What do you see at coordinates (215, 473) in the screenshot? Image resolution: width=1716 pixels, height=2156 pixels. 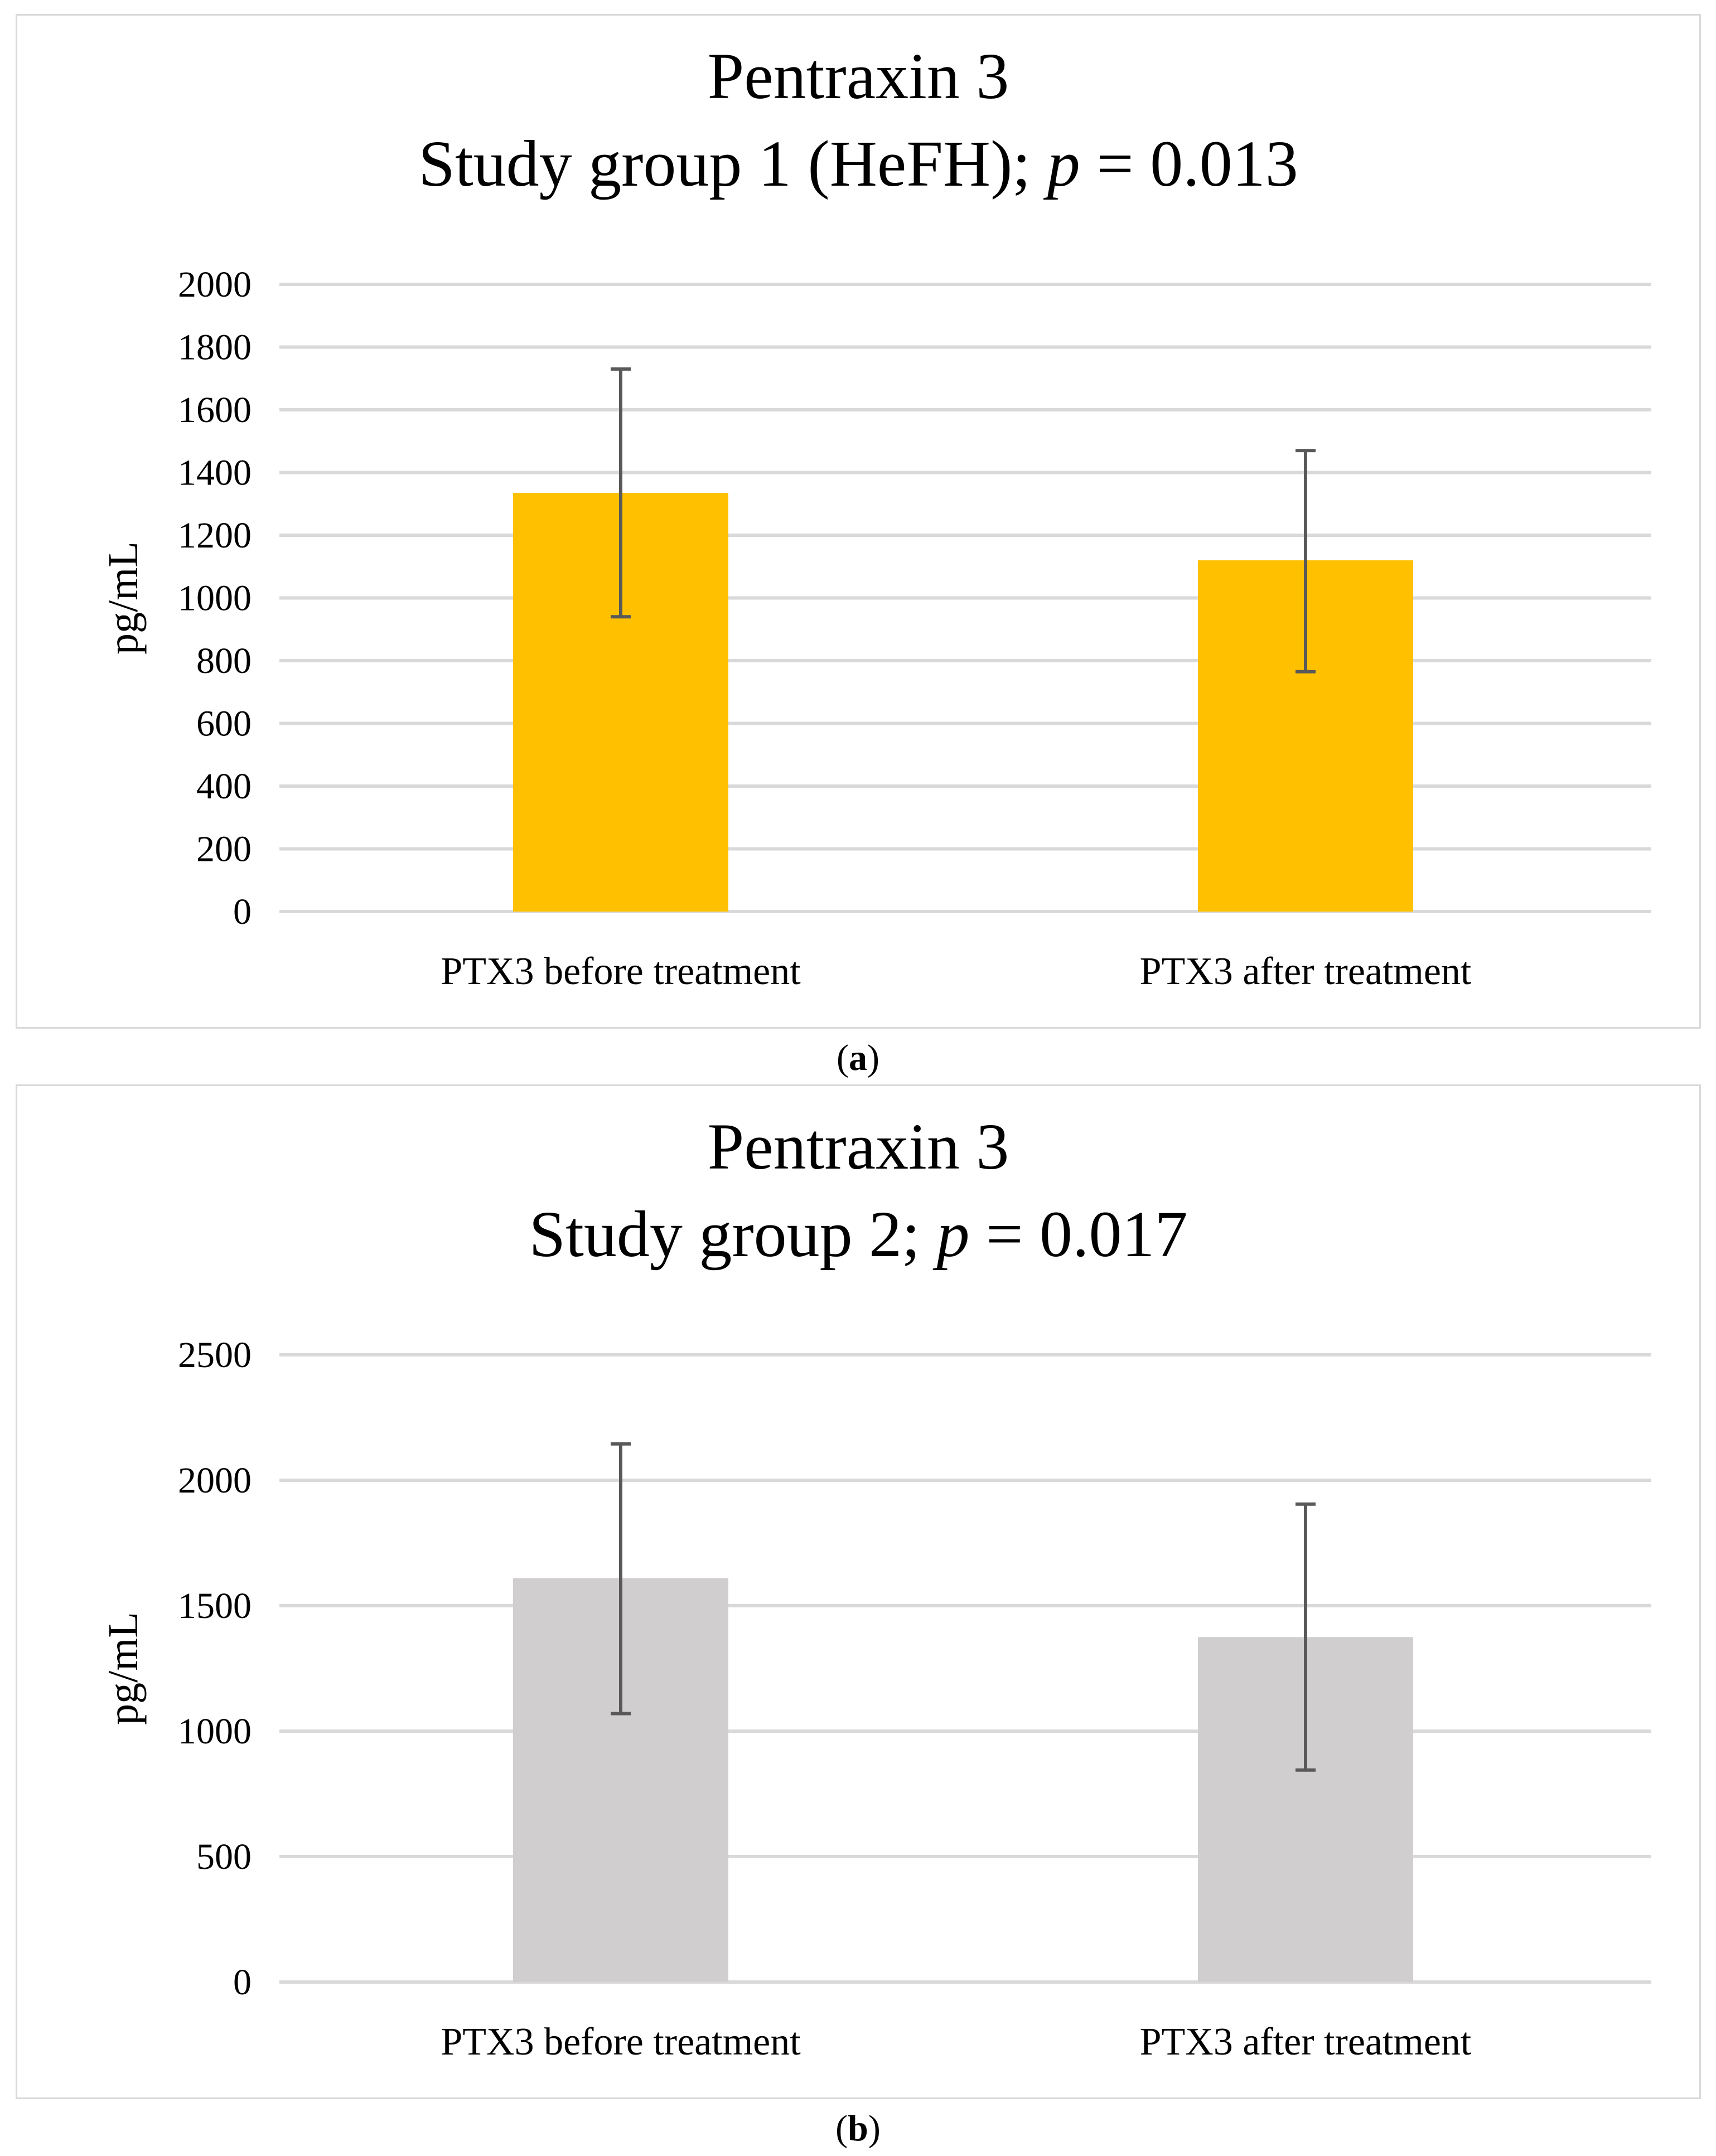 I see `y-tick-label: 1400` at bounding box center [215, 473].